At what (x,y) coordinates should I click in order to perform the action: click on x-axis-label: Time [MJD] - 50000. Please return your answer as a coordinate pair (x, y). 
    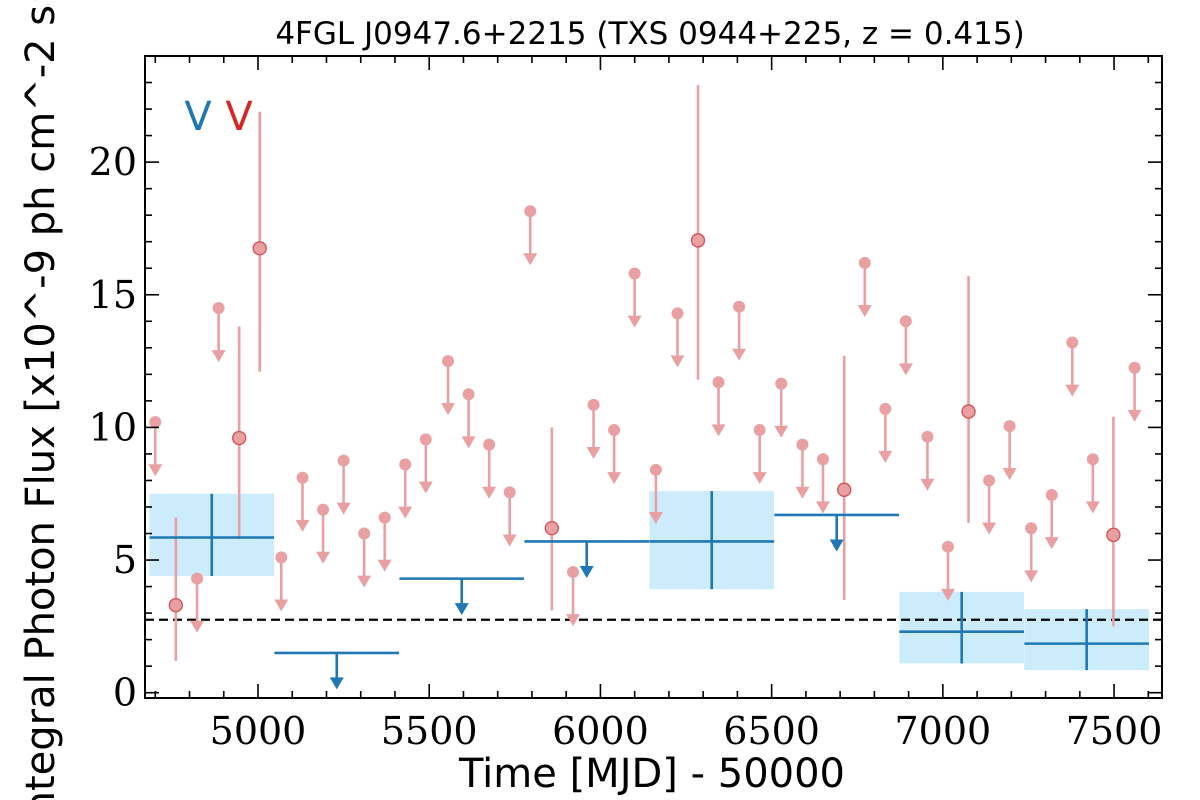
    Looking at the image, I should click on (651, 774).